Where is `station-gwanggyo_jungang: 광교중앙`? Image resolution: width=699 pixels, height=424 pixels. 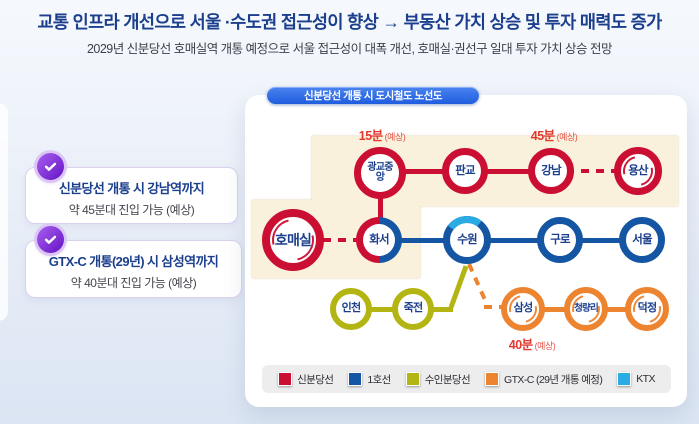 station-gwanggyo_jungang: 광교중앙 is located at coordinates (380, 173).